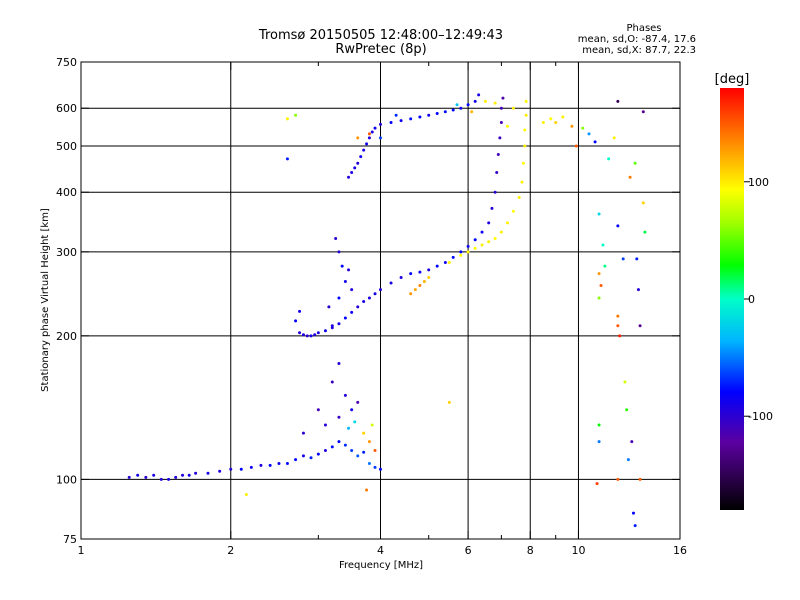  Describe the element at coordinates (639, 50) in the screenshot. I see `phase-info-x: mean, sd,X: 87.7, 22.3` at that location.